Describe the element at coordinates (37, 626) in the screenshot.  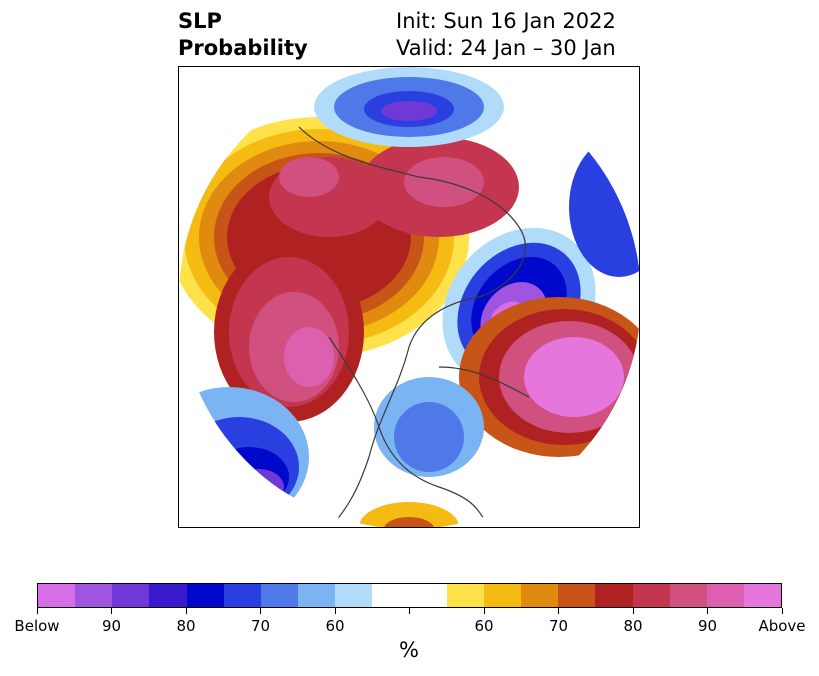
I see `colorbar-tick-label: Below` at that location.